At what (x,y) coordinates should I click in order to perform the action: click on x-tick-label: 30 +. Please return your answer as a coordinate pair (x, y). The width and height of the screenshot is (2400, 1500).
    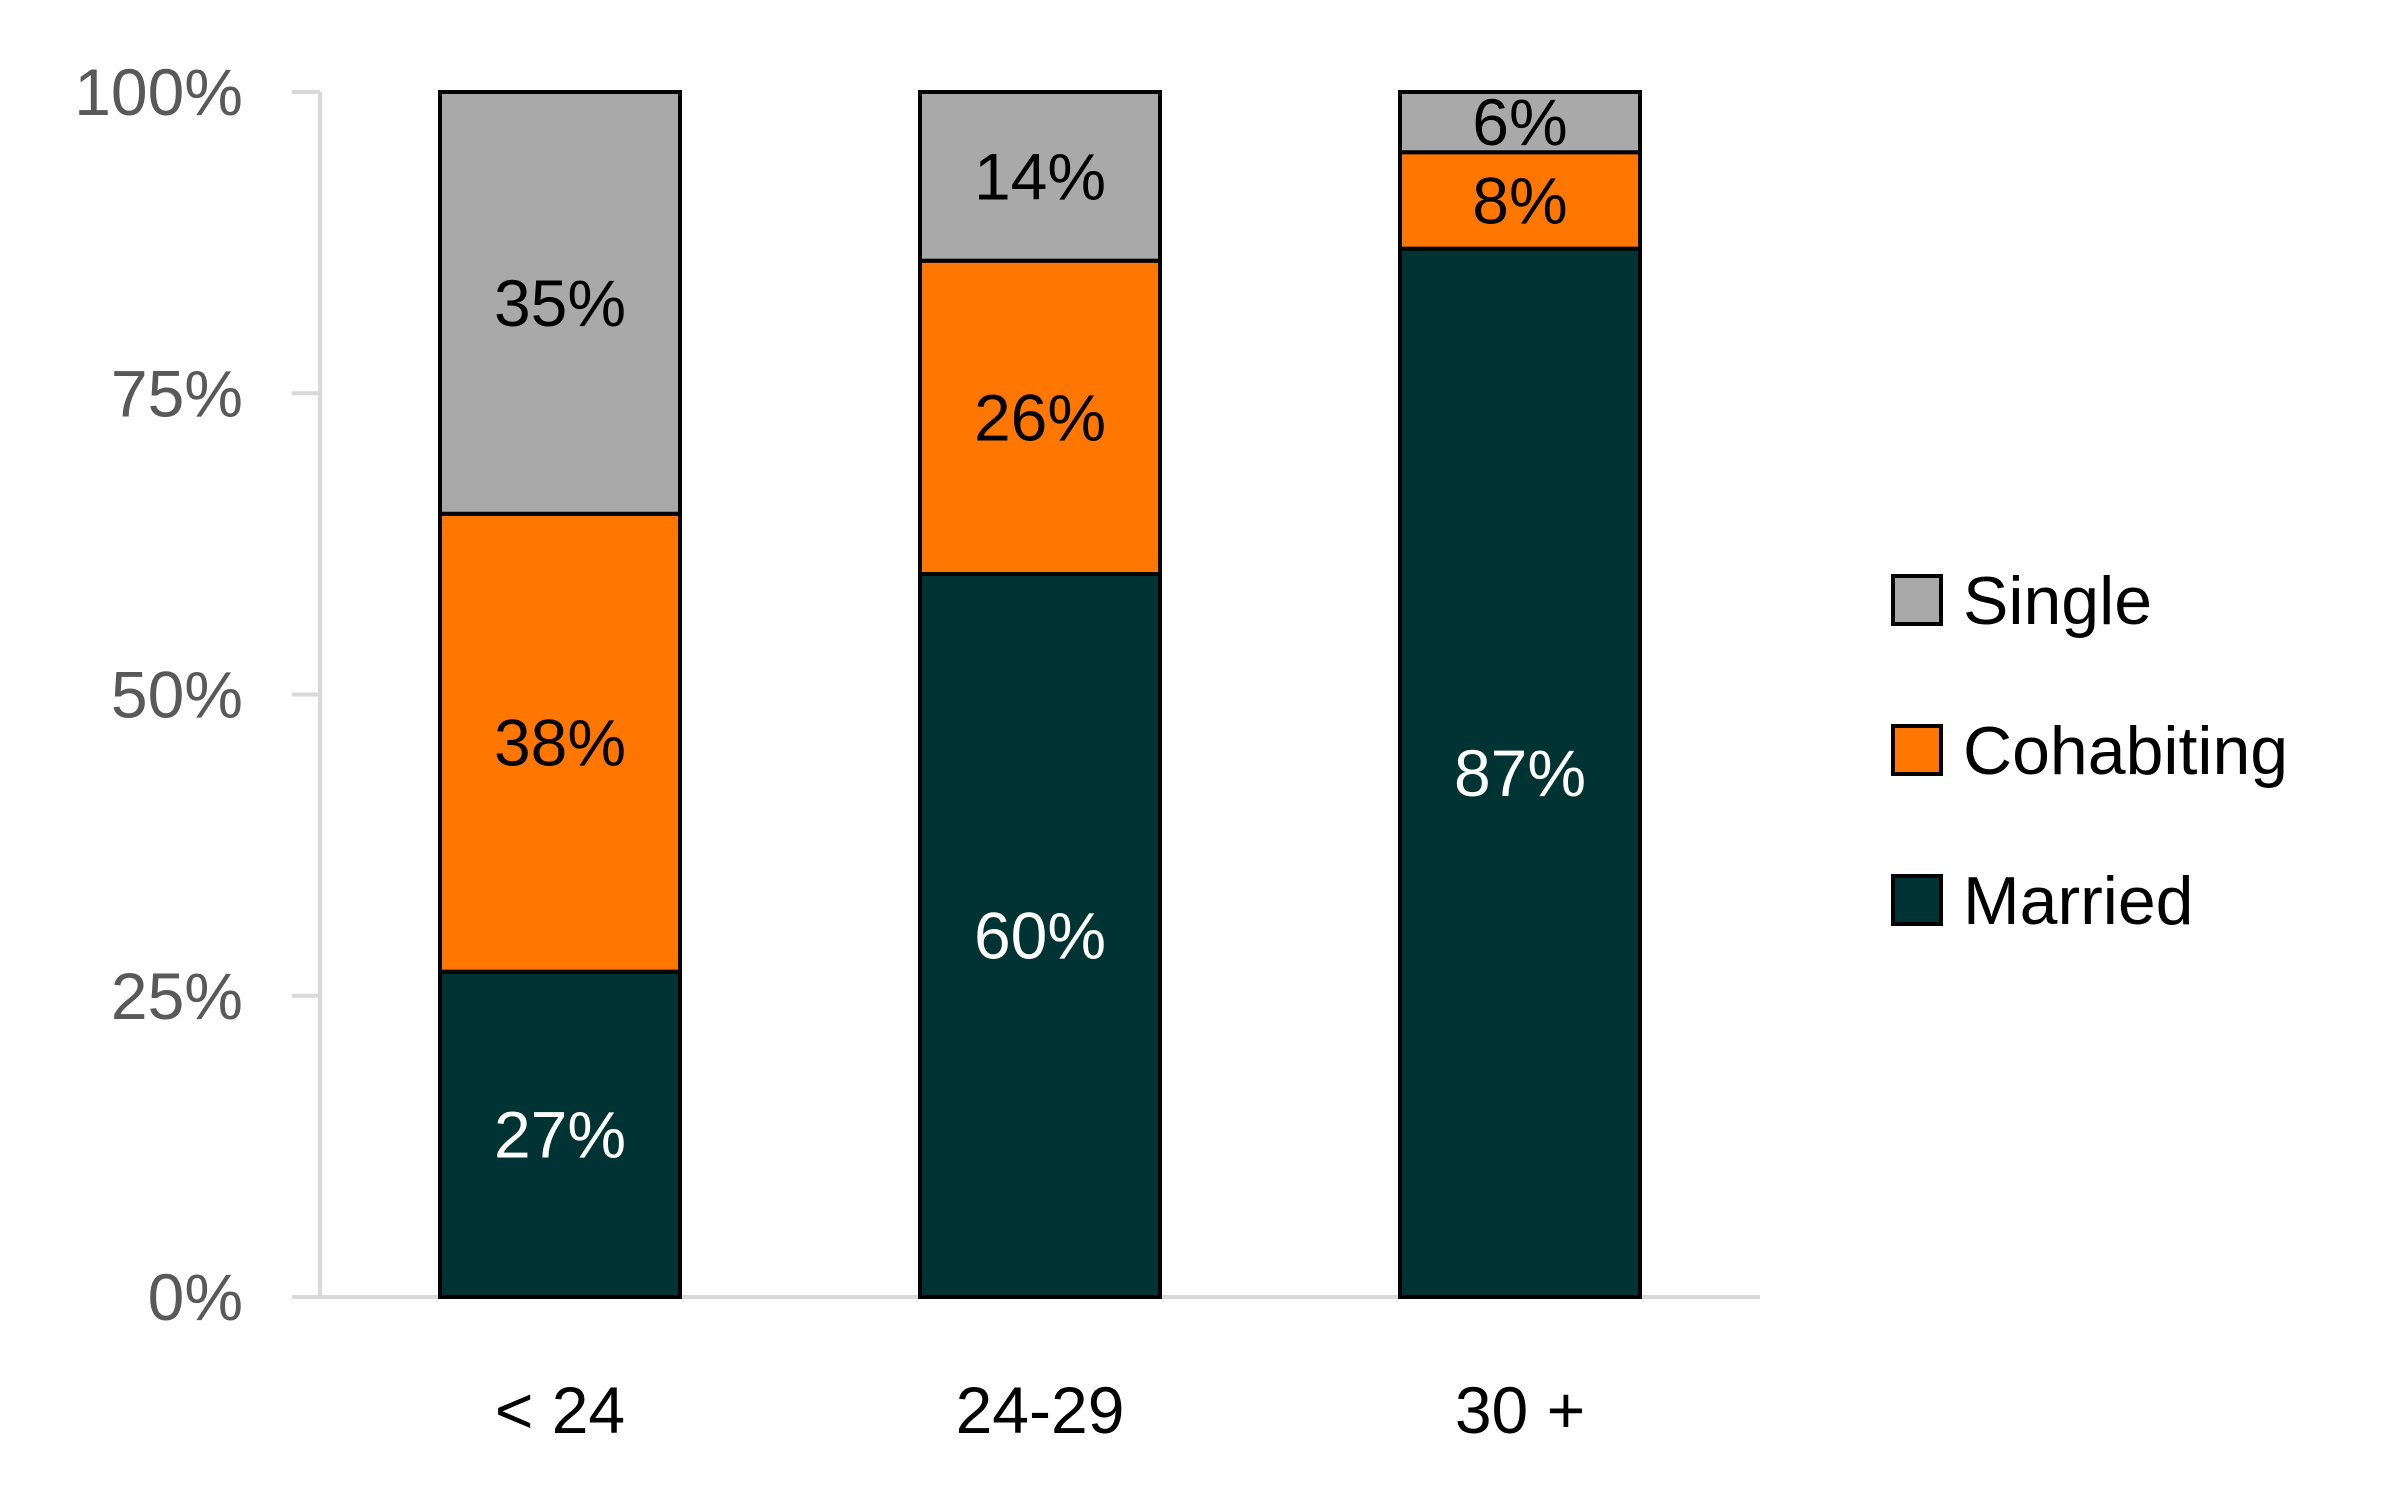
    Looking at the image, I should click on (1520, 1410).